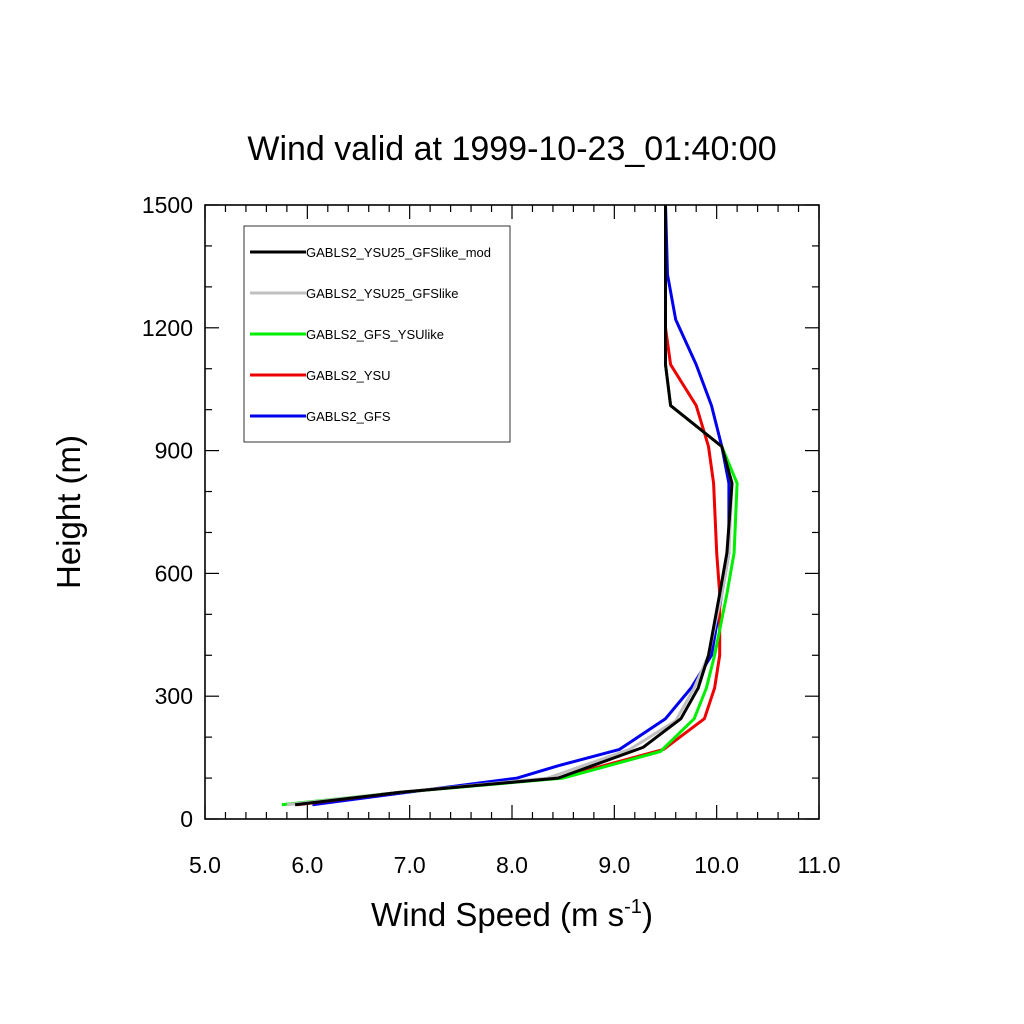 The height and width of the screenshot is (1024, 1024). Describe the element at coordinates (348, 375) in the screenshot. I see `legend-label: GABLS2_YSU` at that location.